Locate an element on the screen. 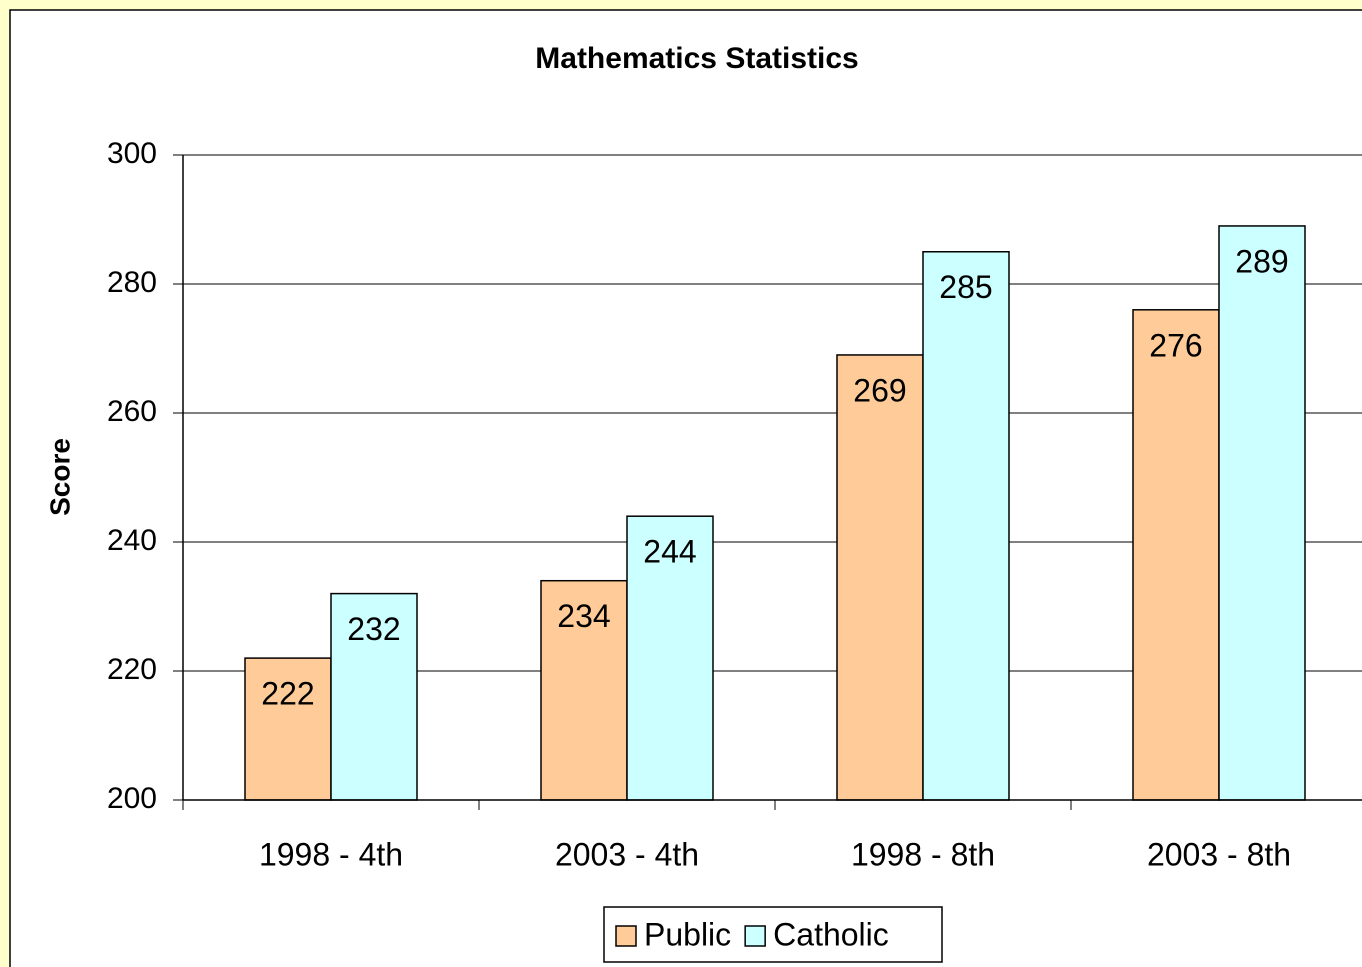 The image size is (1362, 967). data-label: 276 is located at coordinates (1175, 345).